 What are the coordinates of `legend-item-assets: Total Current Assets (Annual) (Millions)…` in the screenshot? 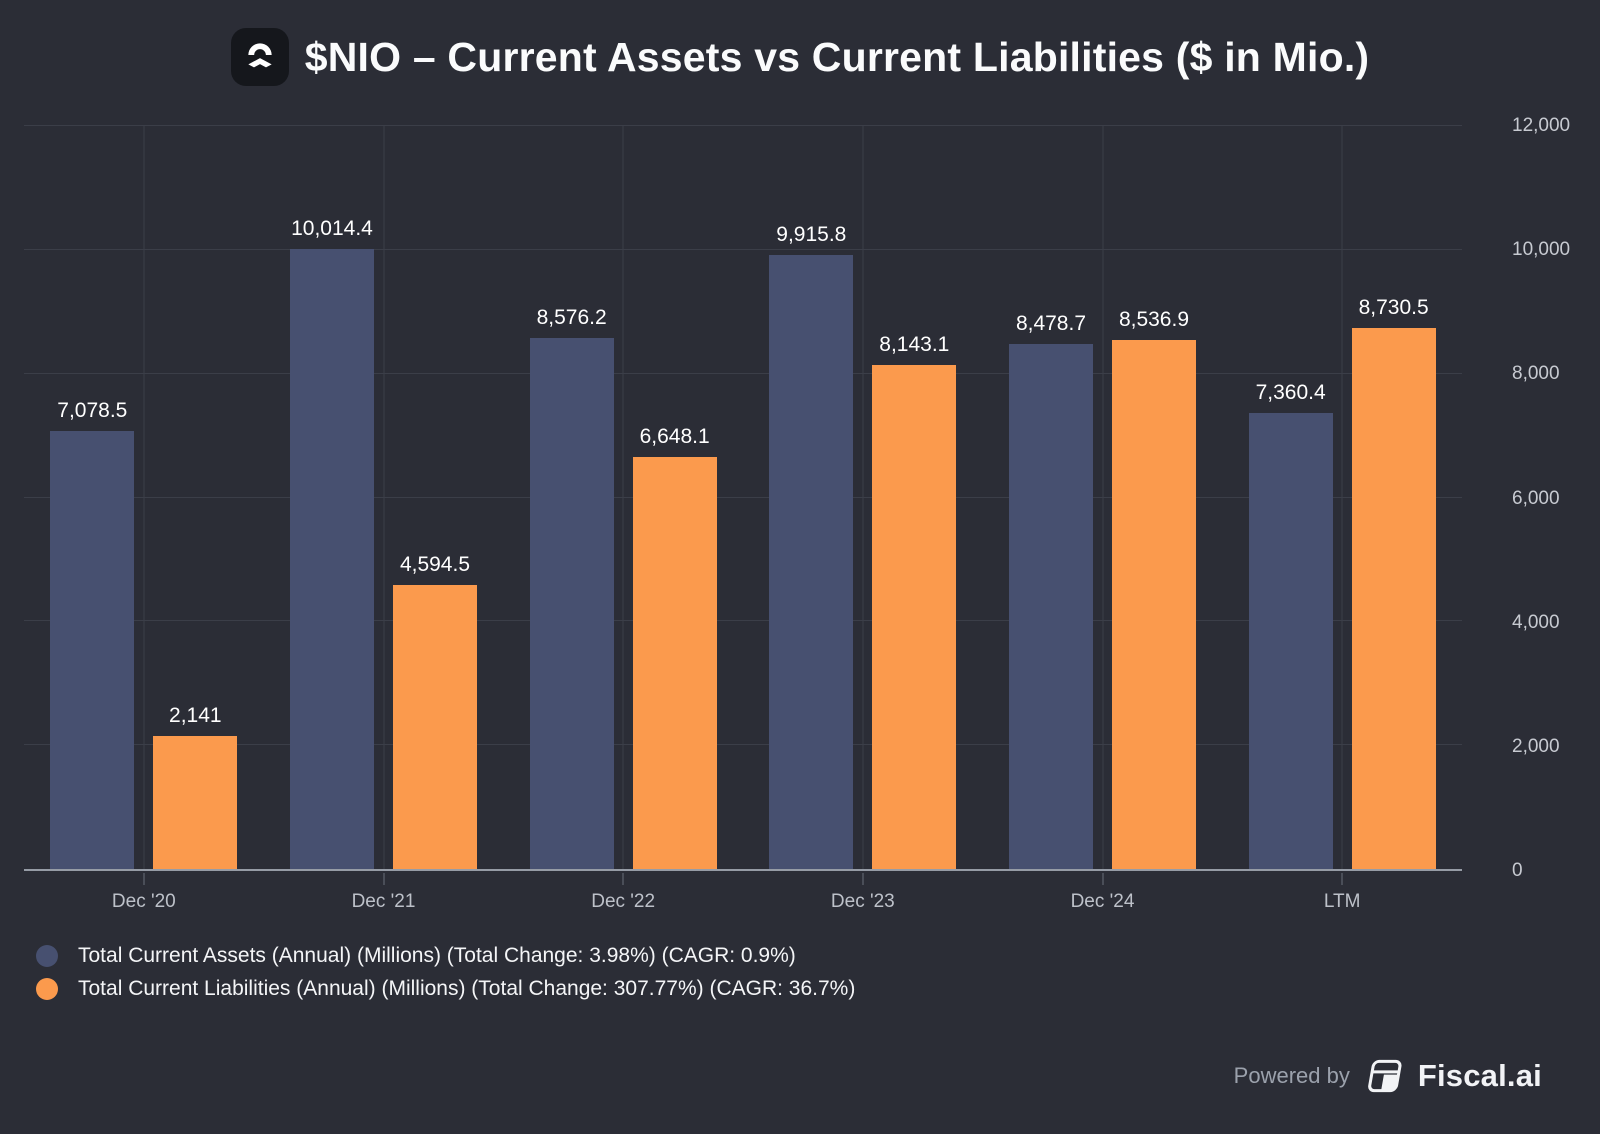 It's located at (445, 956).